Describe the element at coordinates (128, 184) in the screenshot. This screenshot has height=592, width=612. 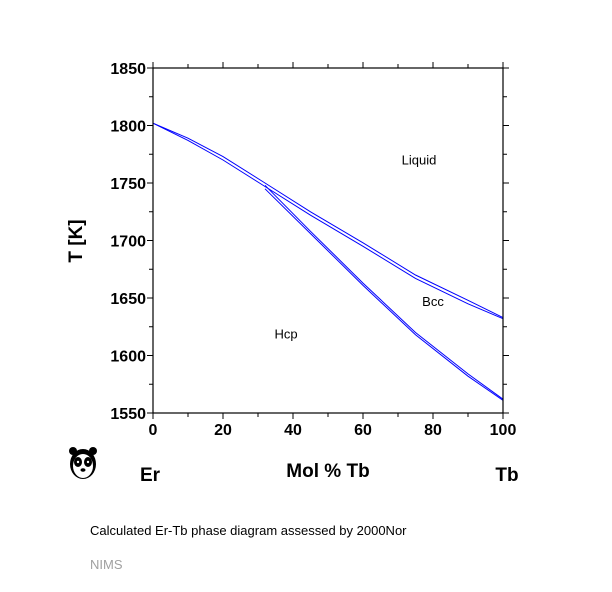
I see `y-tick-label: 1750` at that location.